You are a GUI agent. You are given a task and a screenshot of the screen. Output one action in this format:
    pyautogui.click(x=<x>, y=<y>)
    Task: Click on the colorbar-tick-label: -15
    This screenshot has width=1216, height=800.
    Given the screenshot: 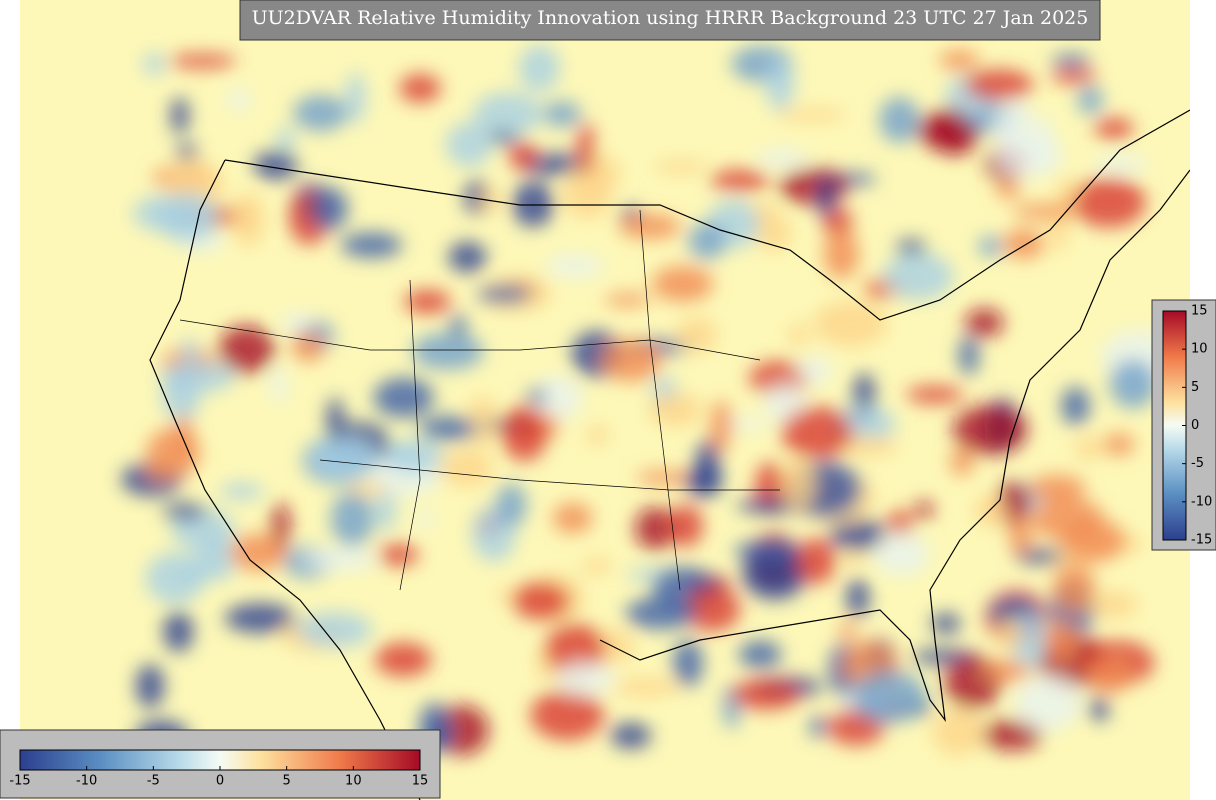 What is the action you would take?
    pyautogui.click(x=1201, y=540)
    